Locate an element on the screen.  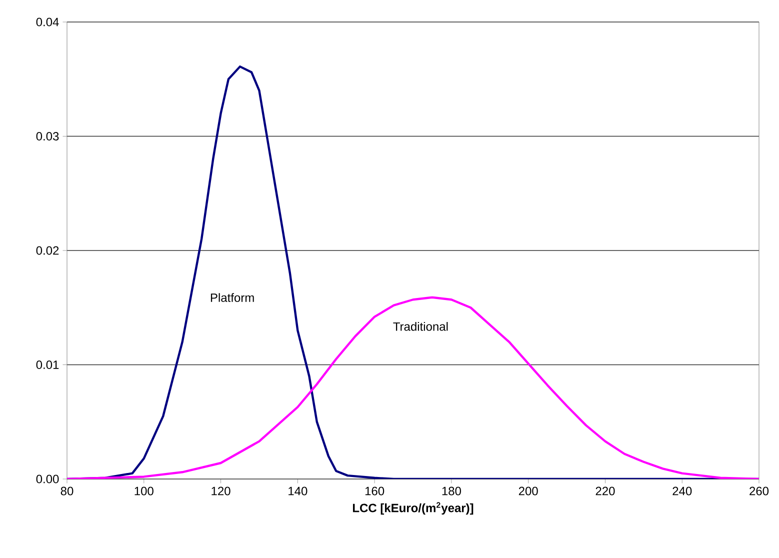
x-tick-label: 220 is located at coordinates (605, 491).